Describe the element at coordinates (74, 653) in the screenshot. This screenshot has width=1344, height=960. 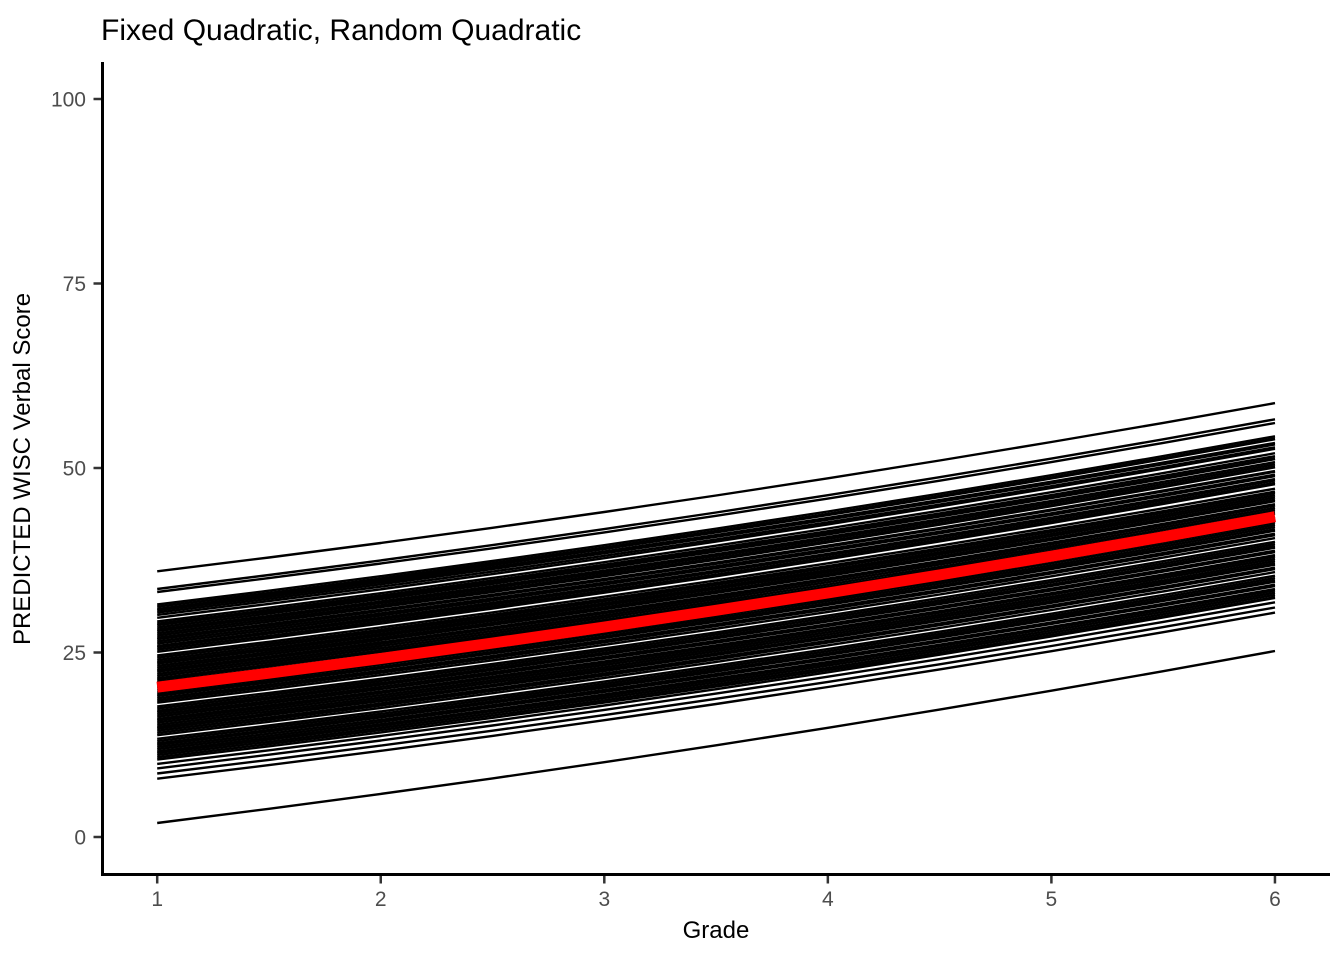
I see `y-tick-label: 25` at that location.